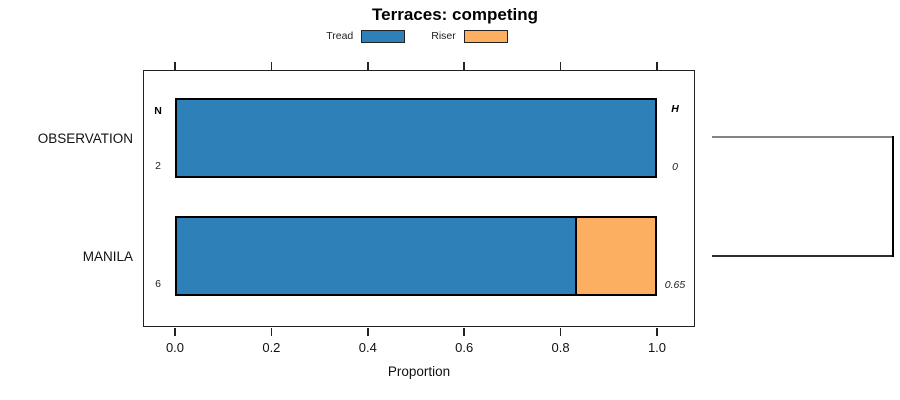 Image resolution: width=900 pixels, height=400 pixels. I want to click on tree-link-vertical-line, so click(893, 196).